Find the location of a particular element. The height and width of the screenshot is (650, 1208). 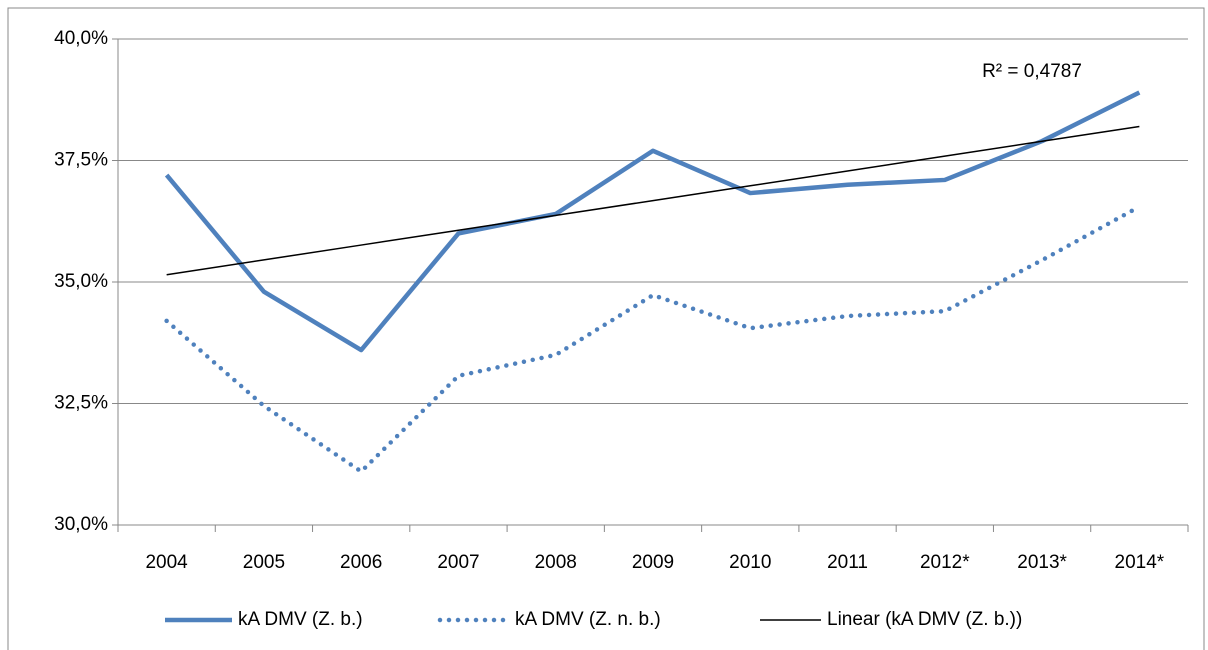

x-tick-label: 2008 is located at coordinates (556, 562).